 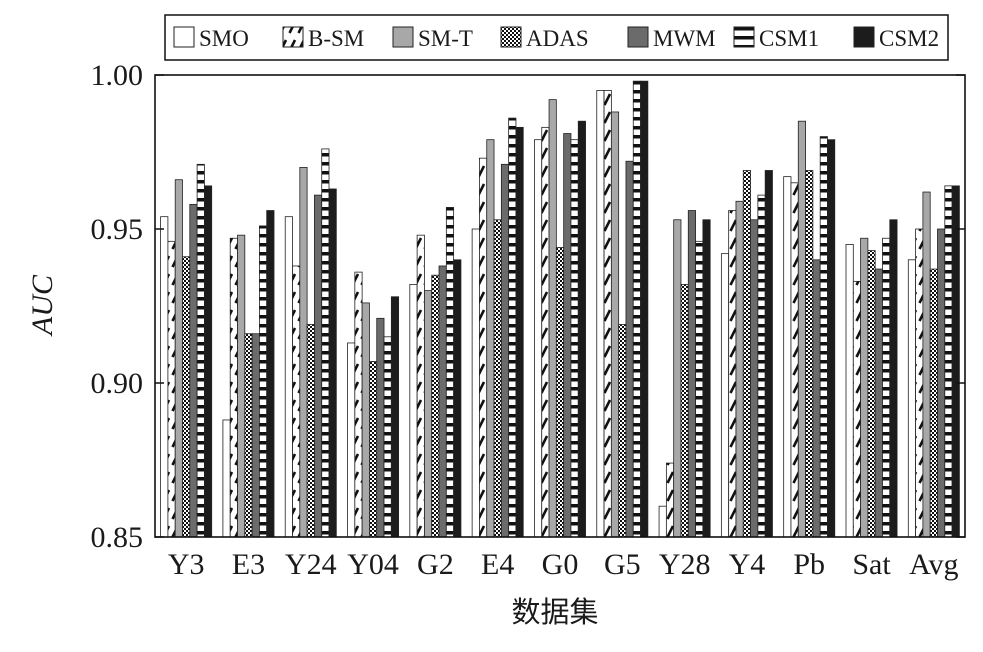 What do you see at coordinates (747, 564) in the screenshot?
I see `x-tick-label: Y4` at bounding box center [747, 564].